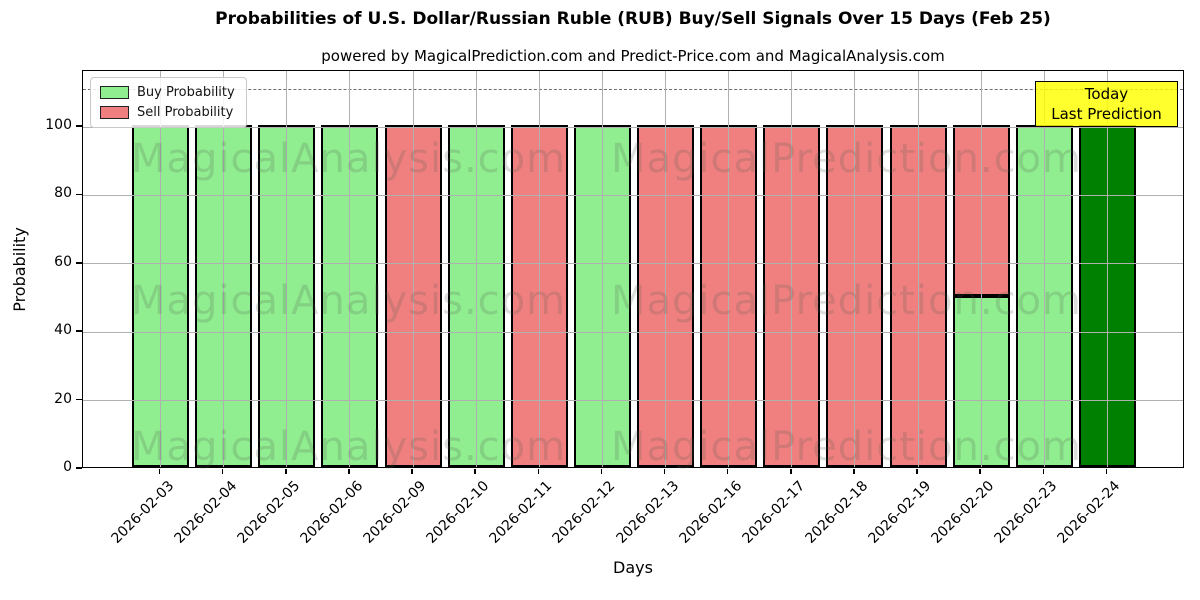  I want to click on x-tick-label: 2026-02-06, so click(332, 512).